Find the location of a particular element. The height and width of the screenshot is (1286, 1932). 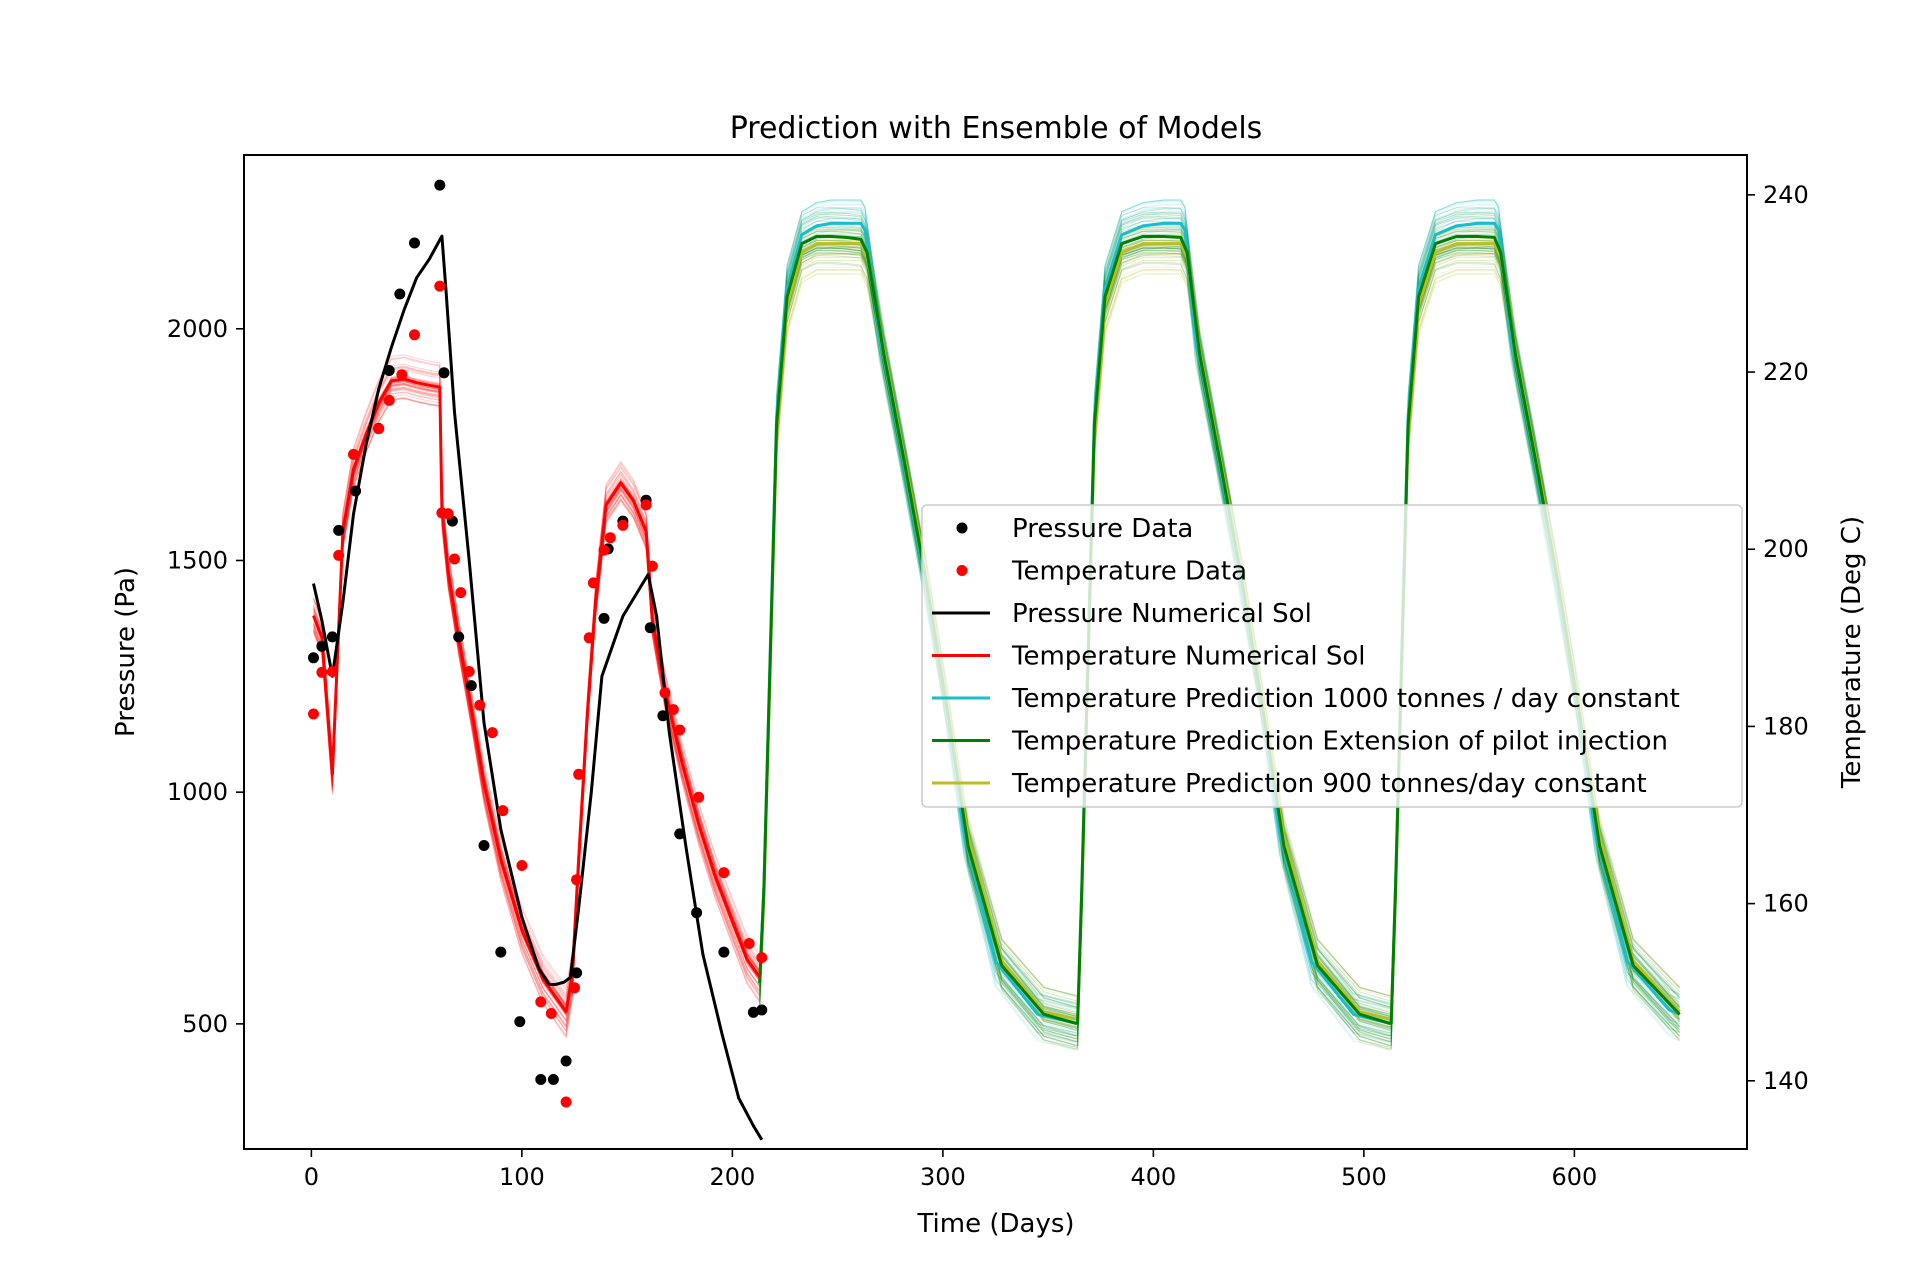

legend-label: Temperature Data is located at coordinates (1129, 572).